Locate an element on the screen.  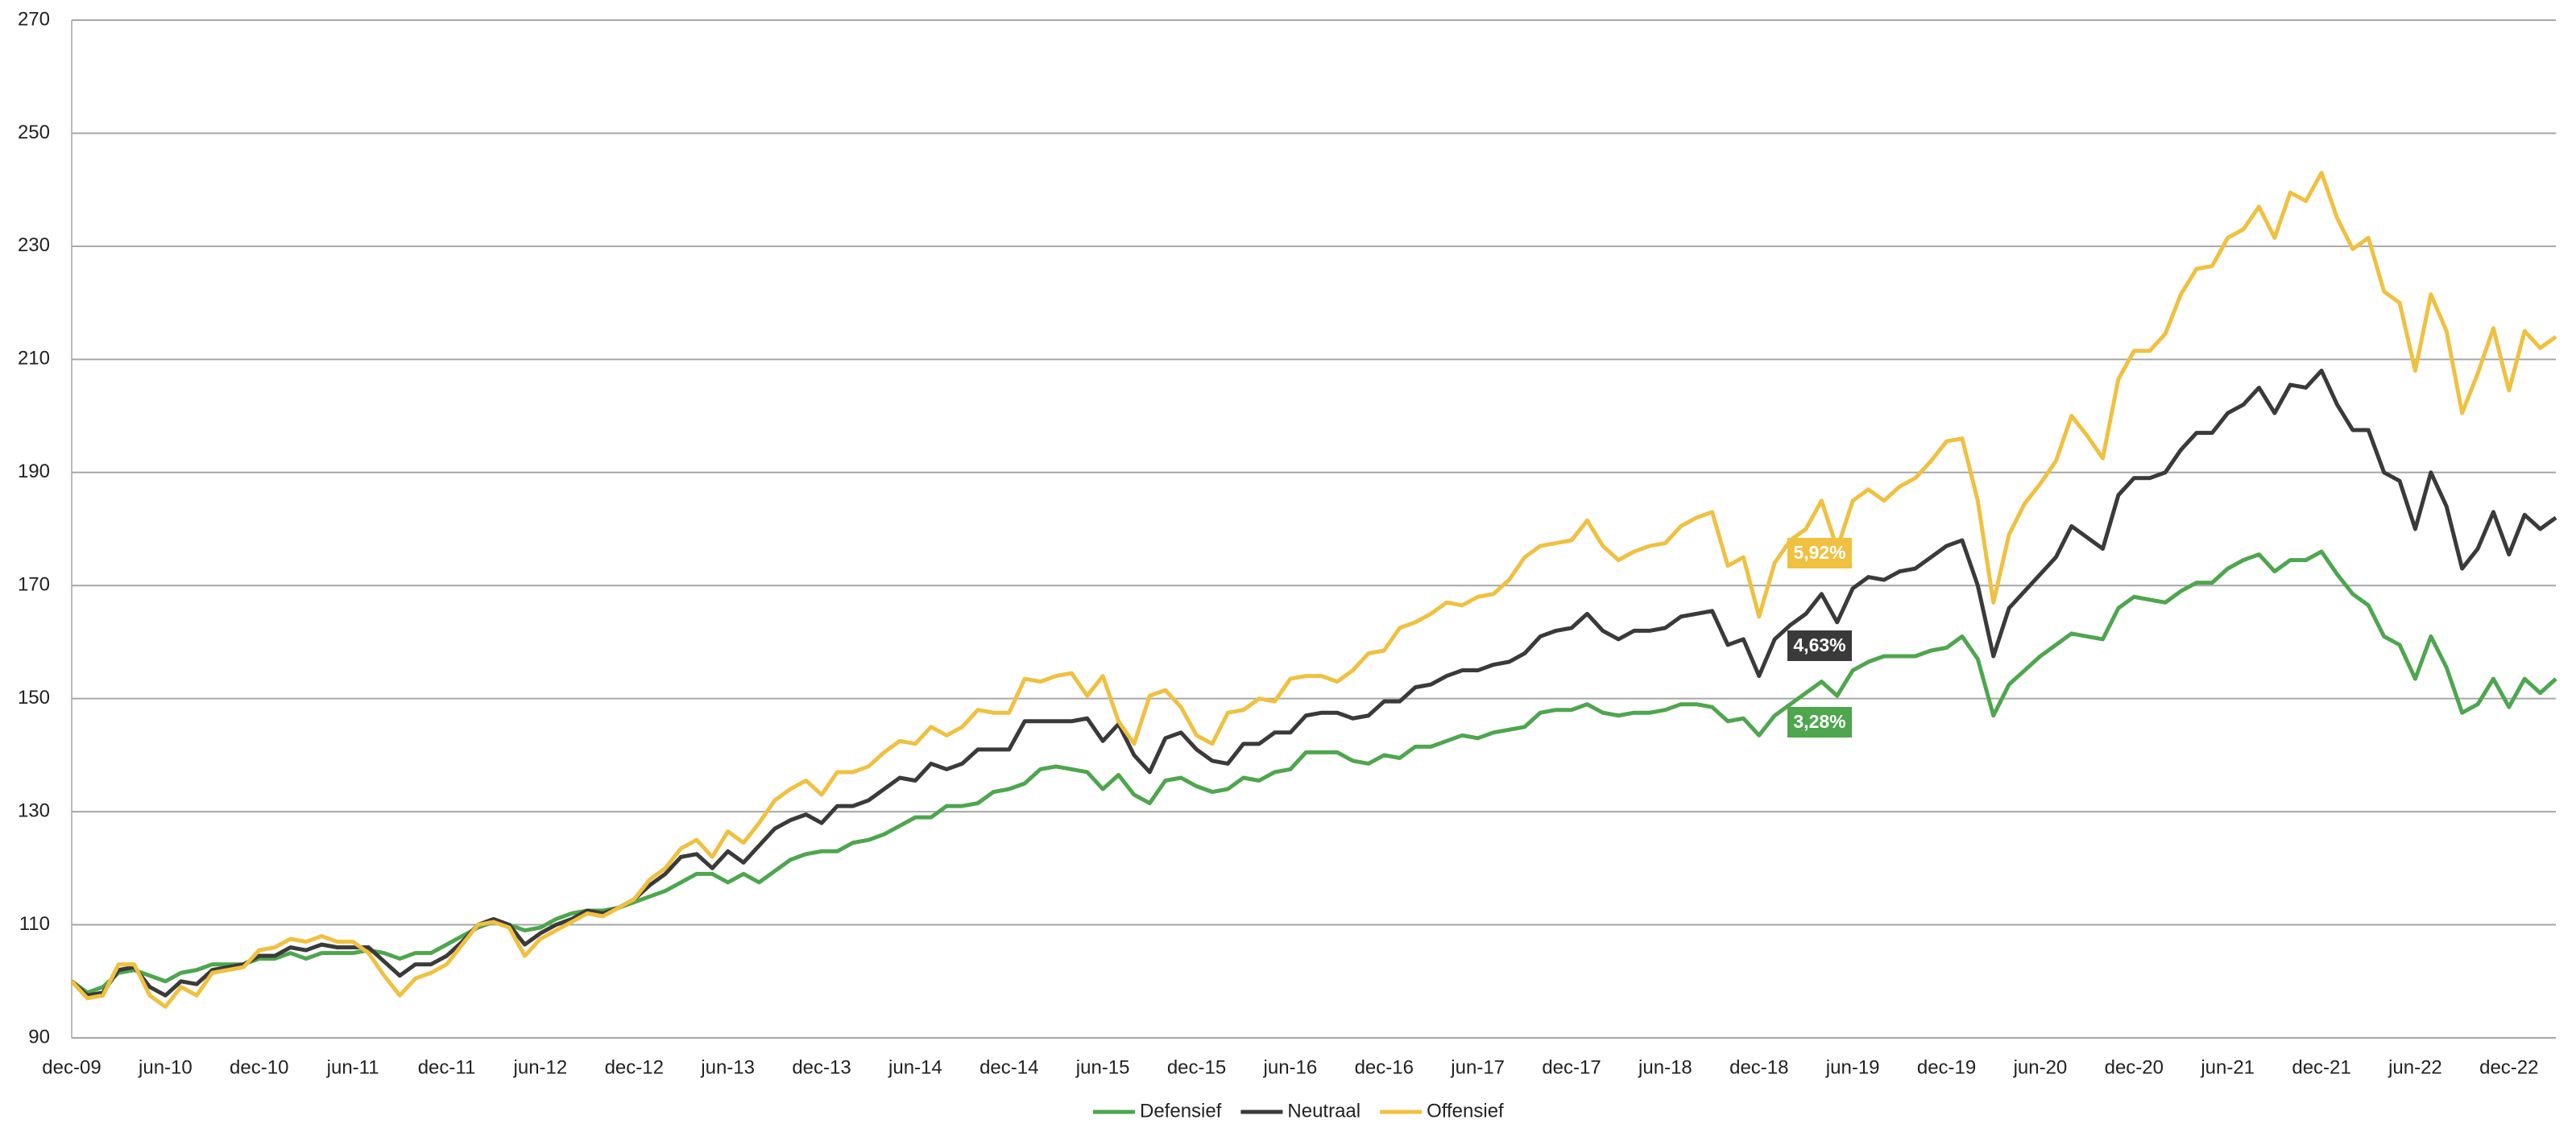
annotation-label: 5,92% is located at coordinates (1819, 552).